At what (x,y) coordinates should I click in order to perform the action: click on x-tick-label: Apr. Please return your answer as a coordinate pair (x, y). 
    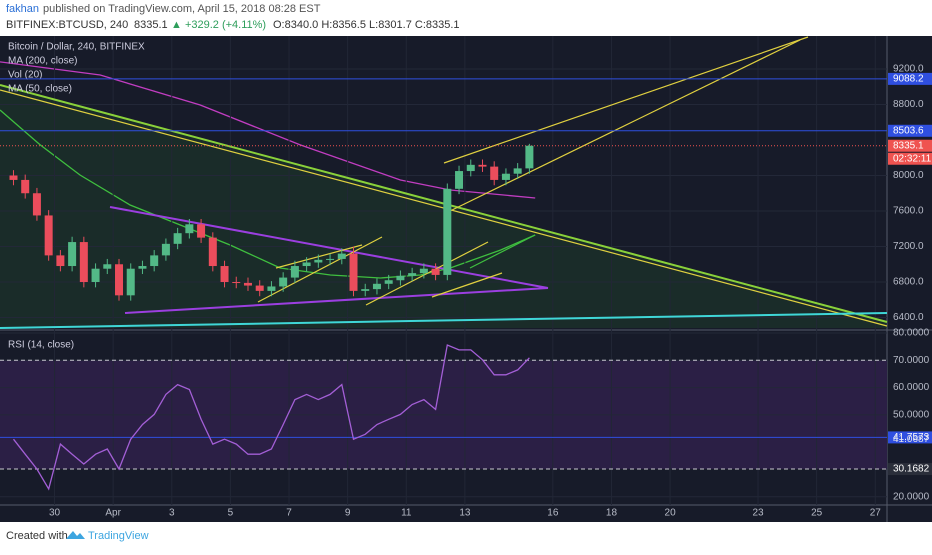
    Looking at the image, I should click on (113, 513).